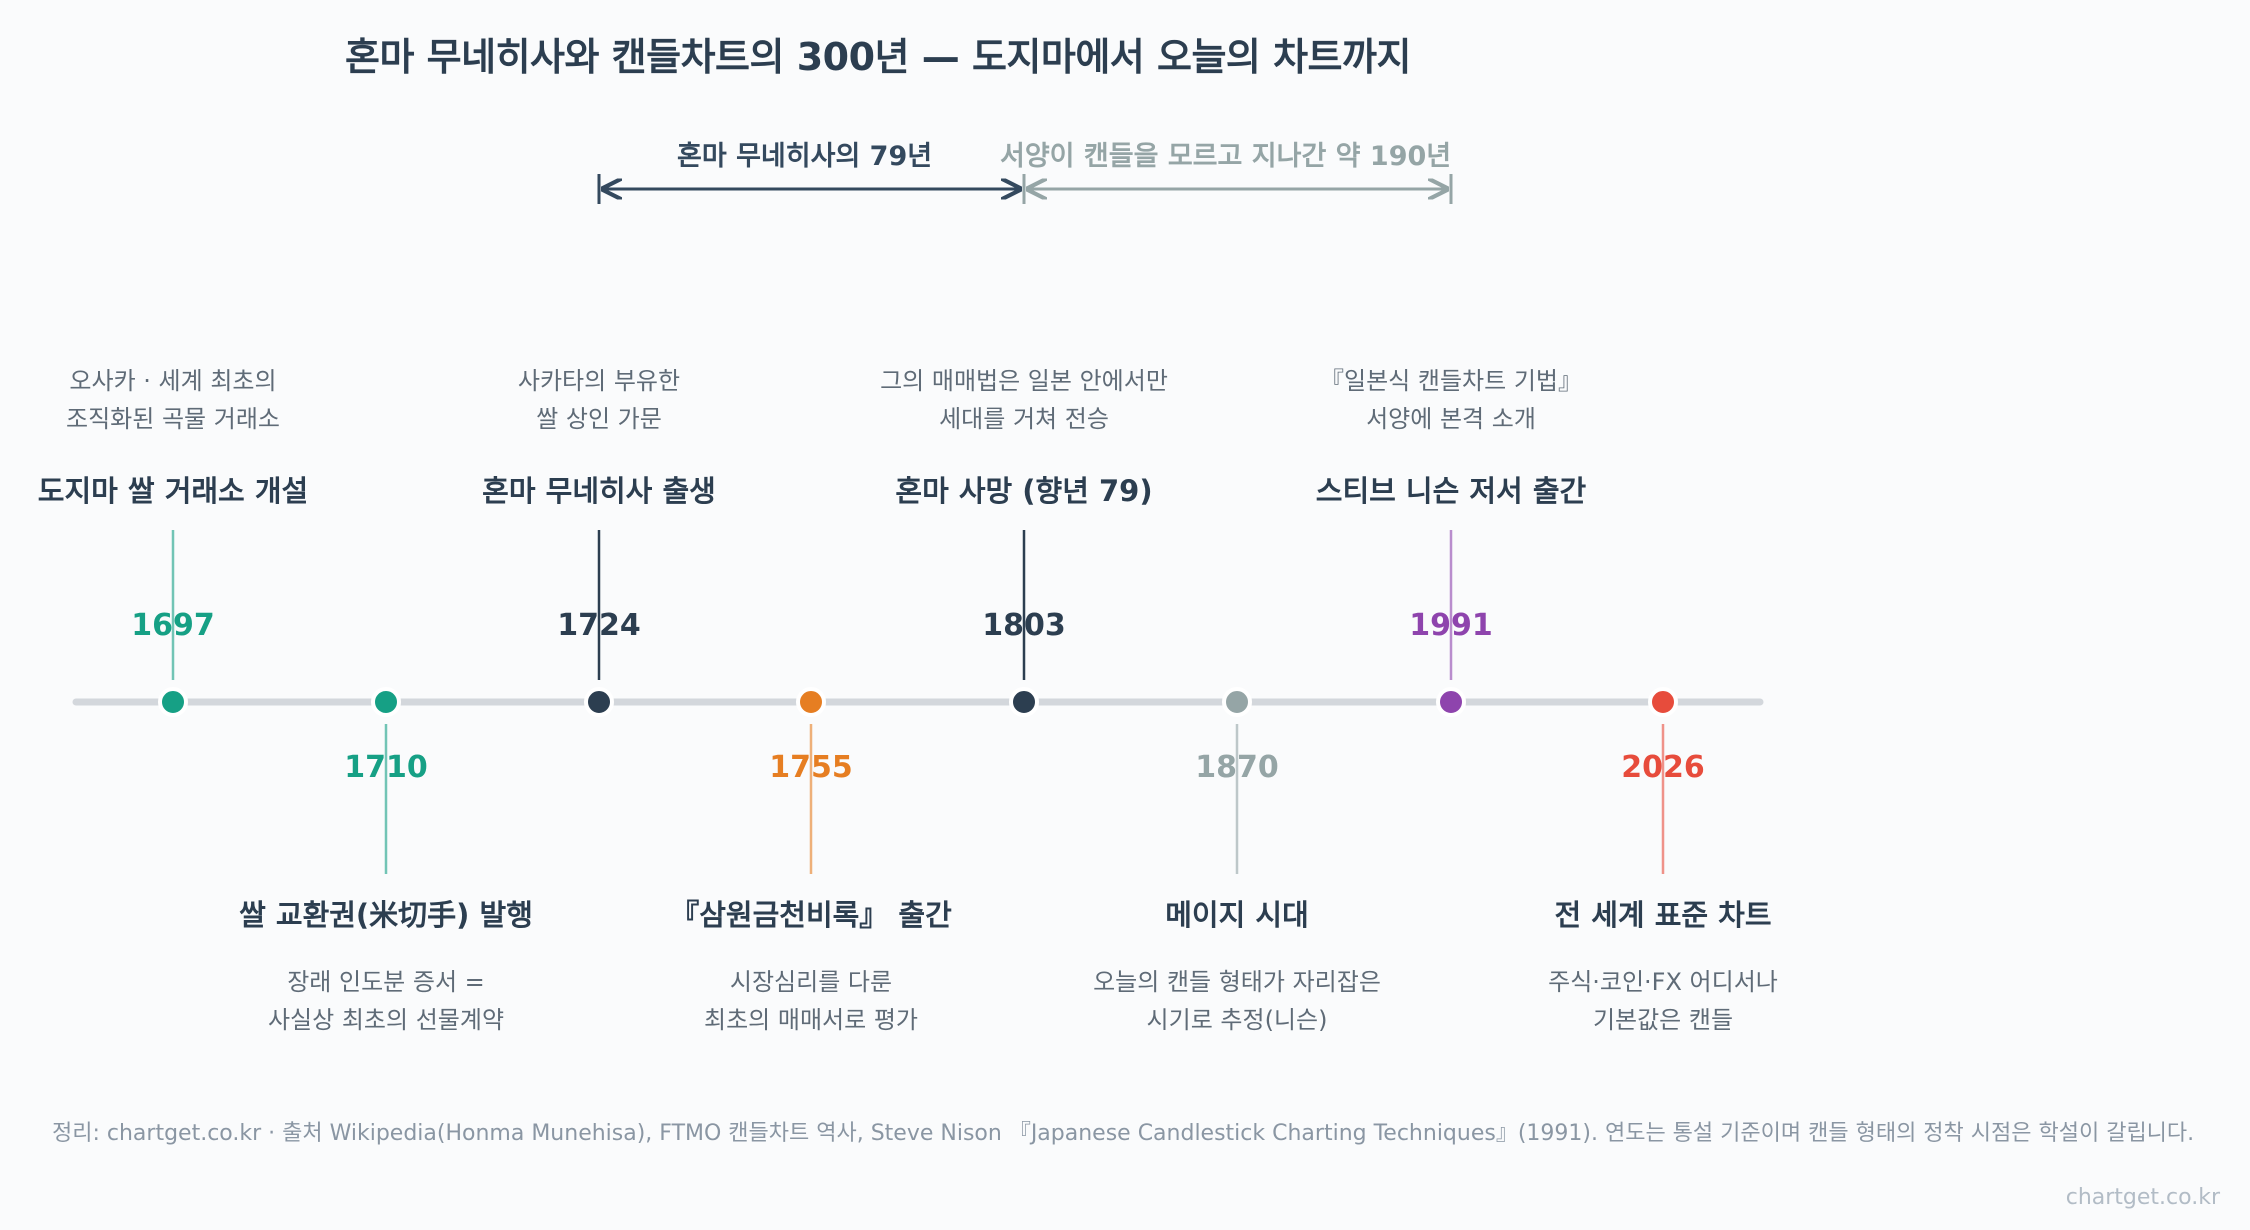  What do you see at coordinates (878, 57) in the screenshot?
I see `page-title: 혼마 무네히사와 캔들차트의 300년 — 도지마에서 오늘의 차트까지` at bounding box center [878, 57].